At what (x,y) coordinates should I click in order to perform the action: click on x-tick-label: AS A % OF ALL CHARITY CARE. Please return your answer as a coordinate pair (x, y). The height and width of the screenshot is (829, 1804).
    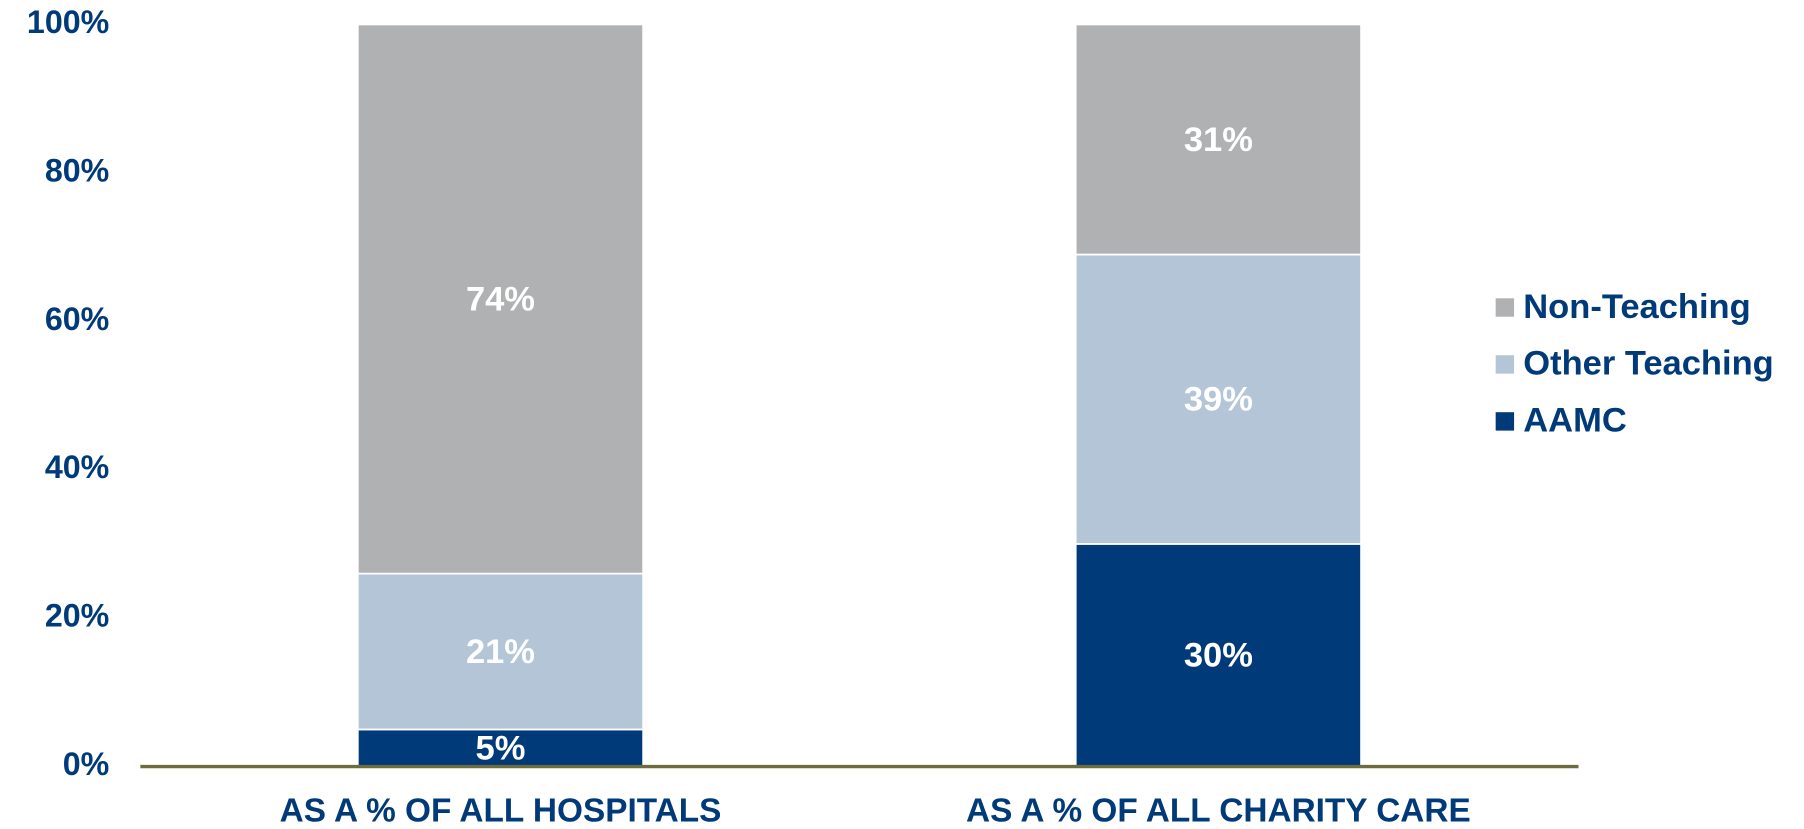
    Looking at the image, I should click on (1218, 810).